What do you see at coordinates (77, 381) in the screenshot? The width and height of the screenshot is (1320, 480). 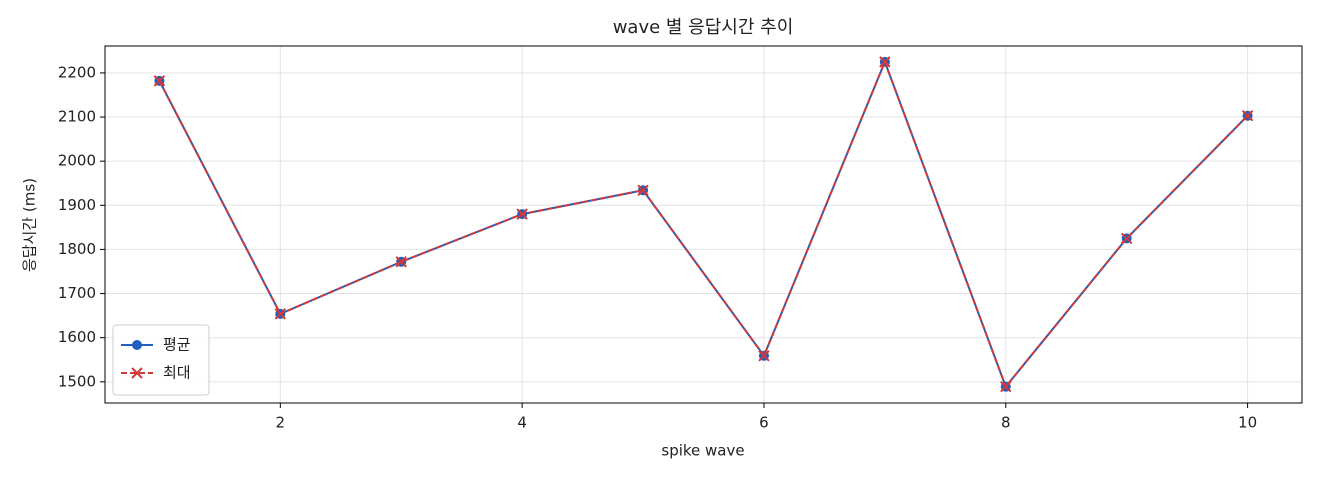 I see `y-tick-label: 1500` at bounding box center [77, 381].